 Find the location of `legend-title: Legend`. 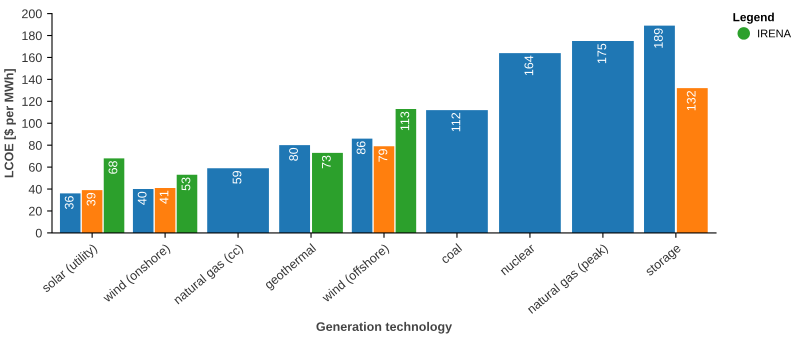

legend-title: Legend is located at coordinates (753, 18).